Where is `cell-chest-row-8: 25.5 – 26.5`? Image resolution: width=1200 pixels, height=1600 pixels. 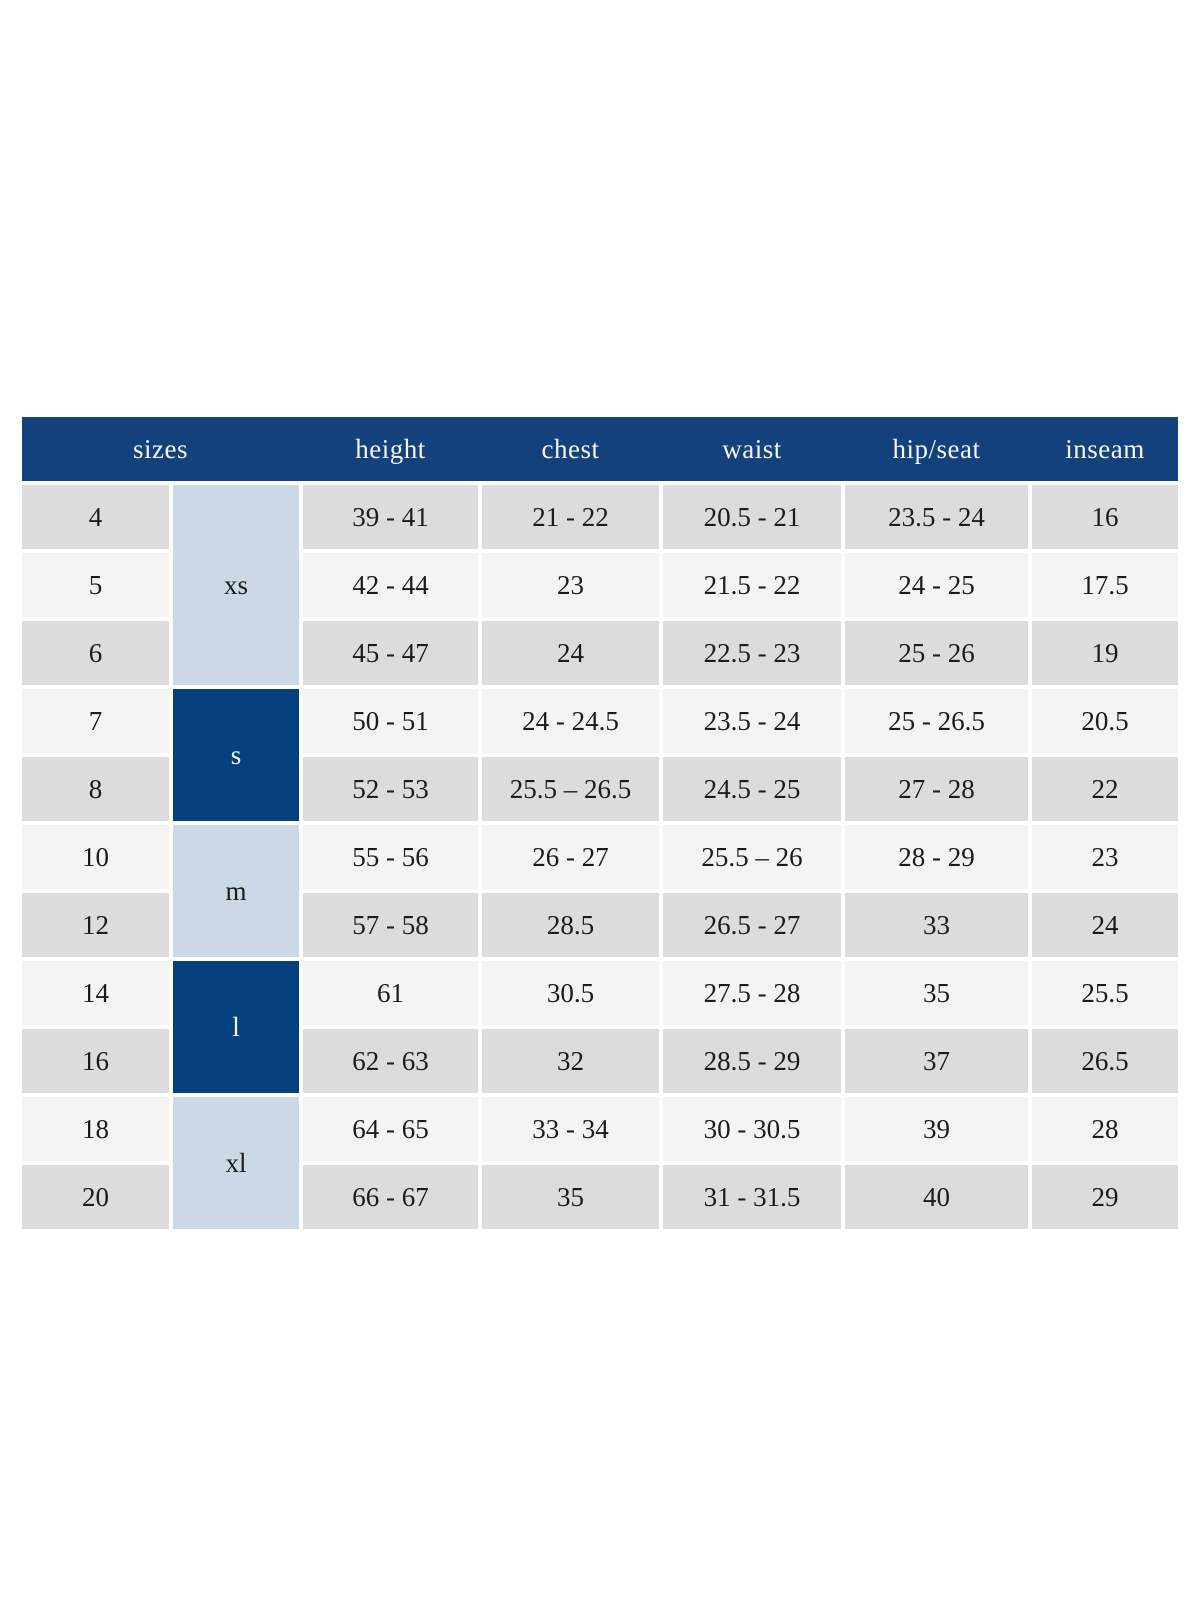
cell-chest-row-8: 25.5 – 26.5 is located at coordinates (570, 789).